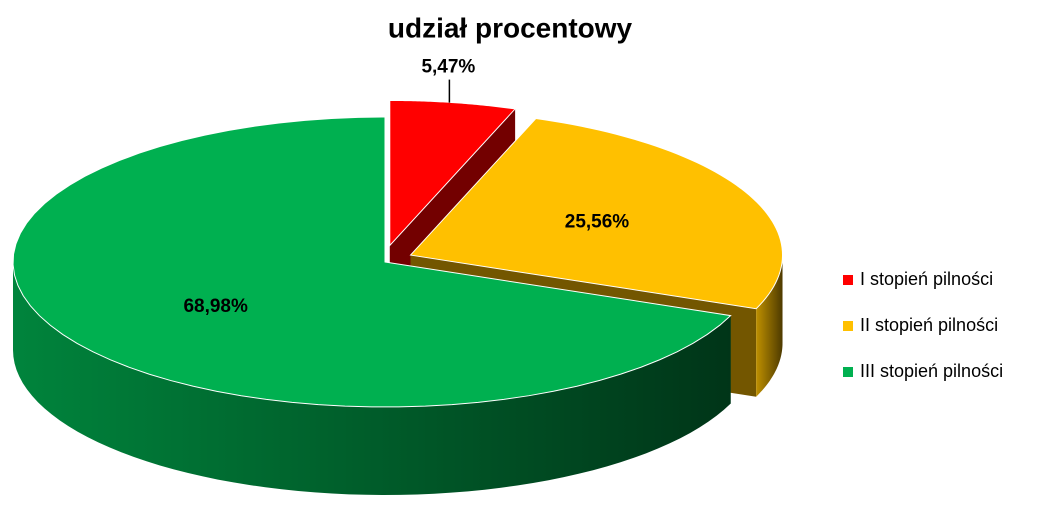 The image size is (1058, 532). Describe the element at coordinates (448, 67) in the screenshot. I see `data-label: 5,47%` at that location.